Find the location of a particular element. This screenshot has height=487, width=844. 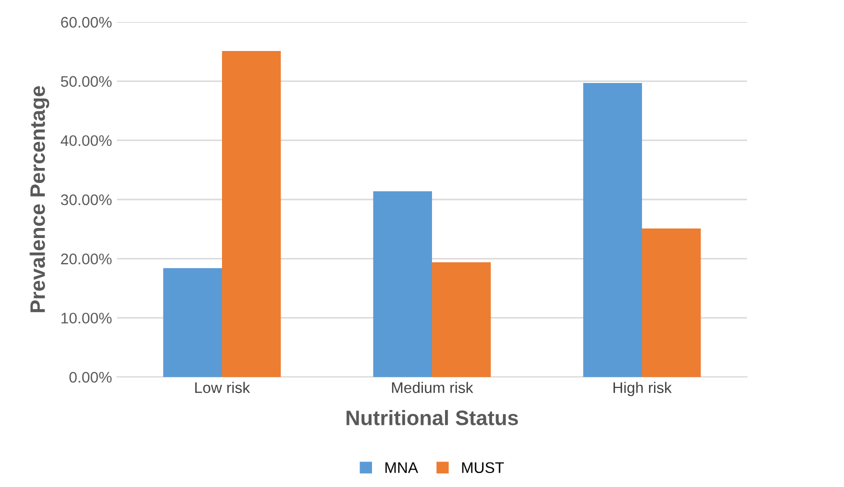

y-tick-label: 50.00% is located at coordinates (86, 81).